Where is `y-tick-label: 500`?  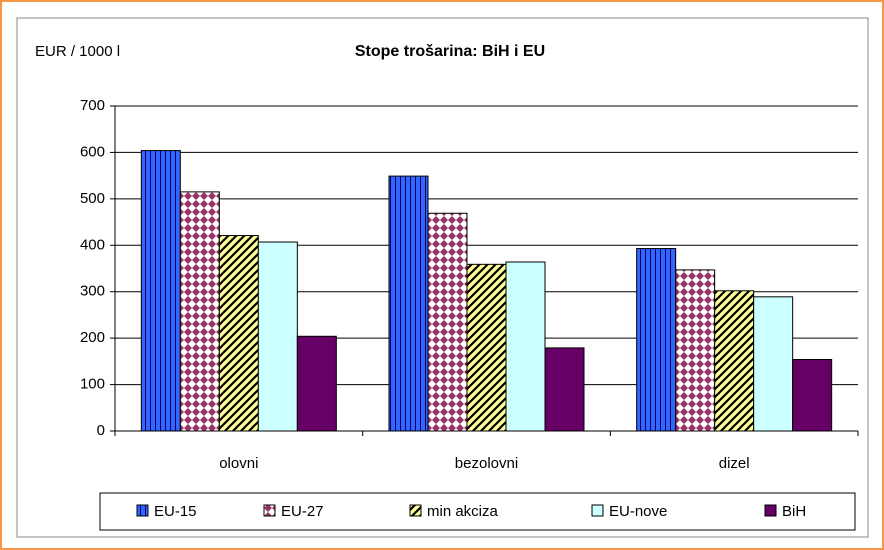 y-tick-label: 500 is located at coordinates (92, 198).